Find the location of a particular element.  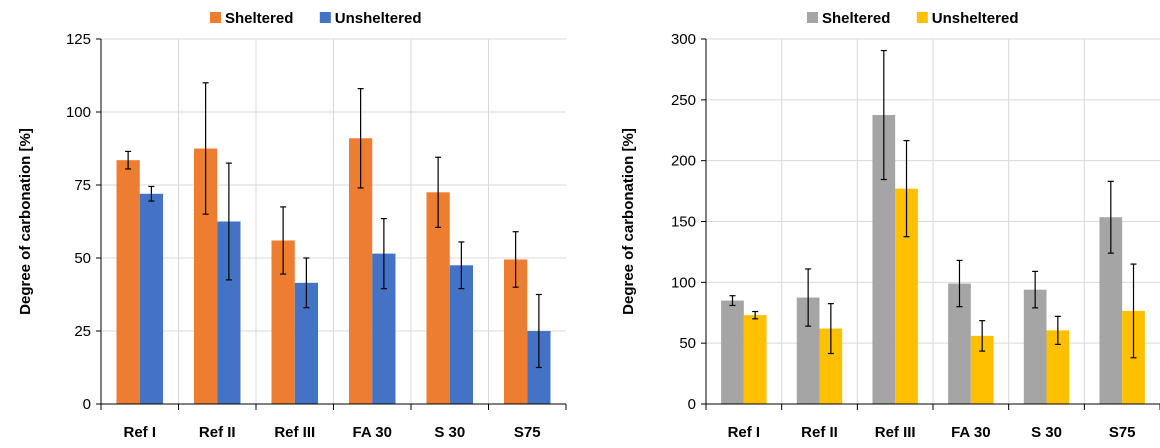

y-tick-label: 250 is located at coordinates (683, 100).